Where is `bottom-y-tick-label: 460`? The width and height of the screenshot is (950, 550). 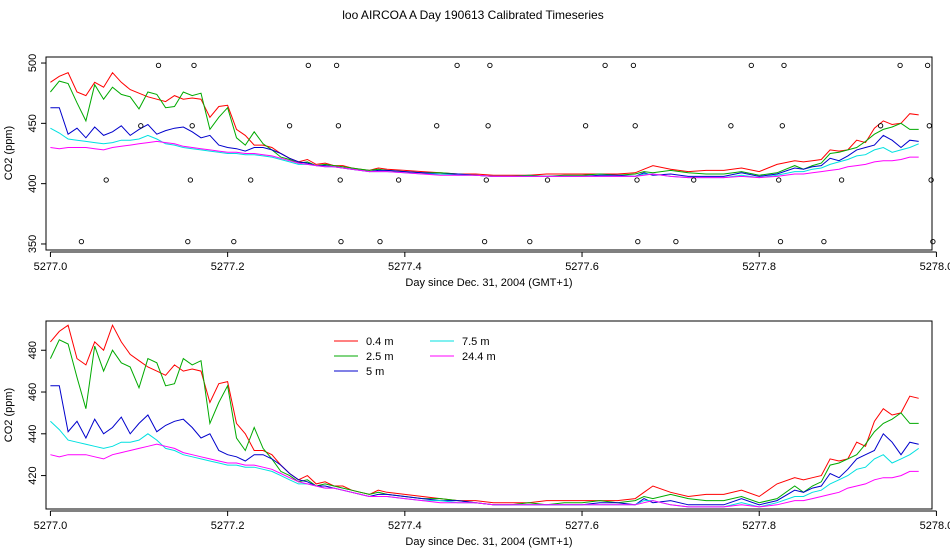 bottom-y-tick-label: 460 is located at coordinates (33, 392).